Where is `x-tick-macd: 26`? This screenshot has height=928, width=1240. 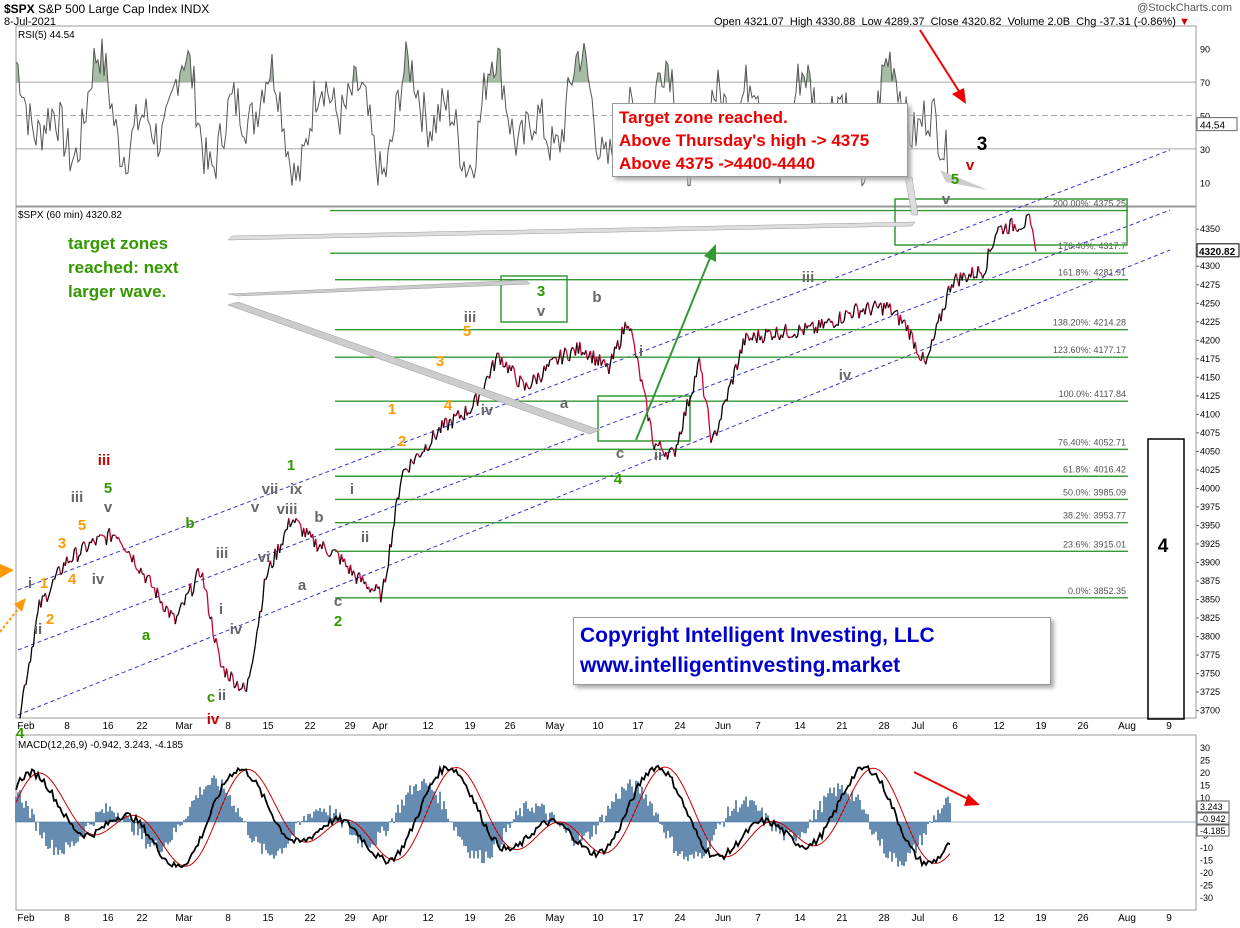
x-tick-macd: 26 is located at coordinates (510, 918).